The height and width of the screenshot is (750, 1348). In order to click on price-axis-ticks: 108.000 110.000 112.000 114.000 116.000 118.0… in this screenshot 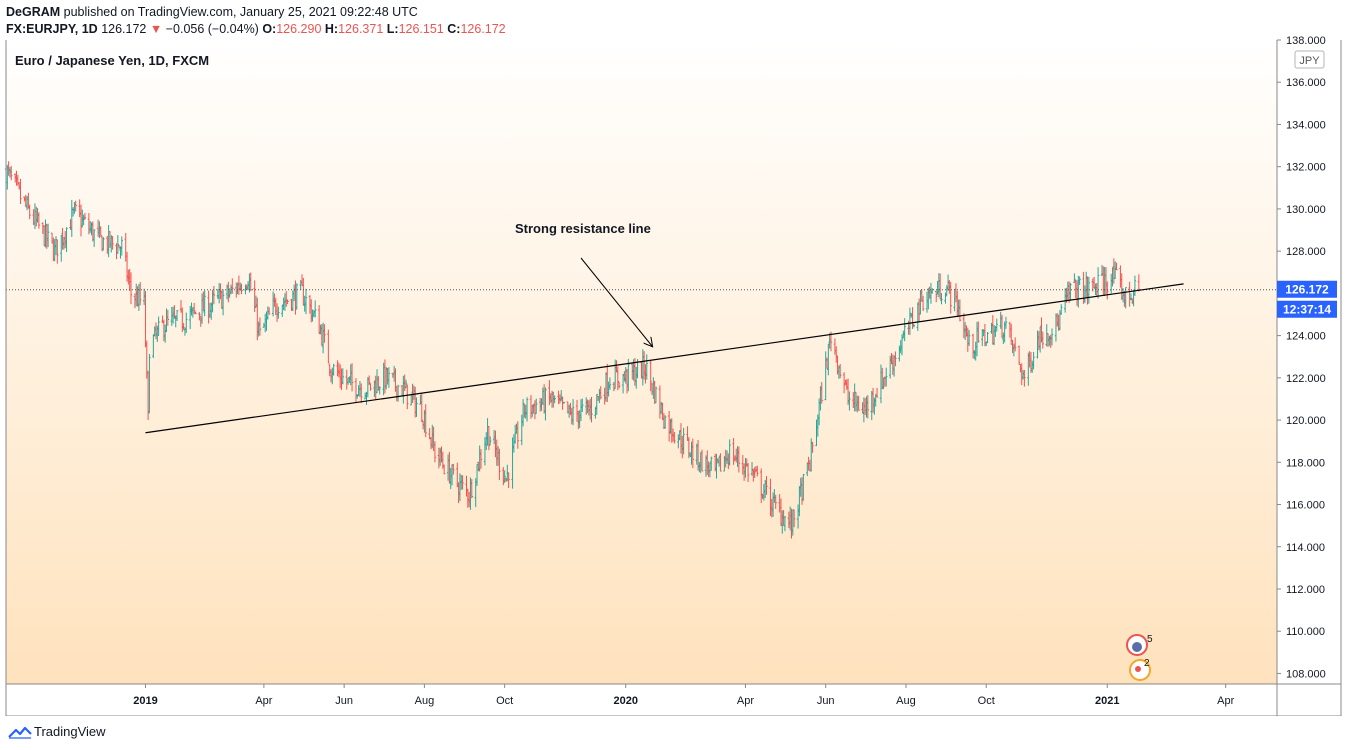, I will do `click(1301, 357)`.